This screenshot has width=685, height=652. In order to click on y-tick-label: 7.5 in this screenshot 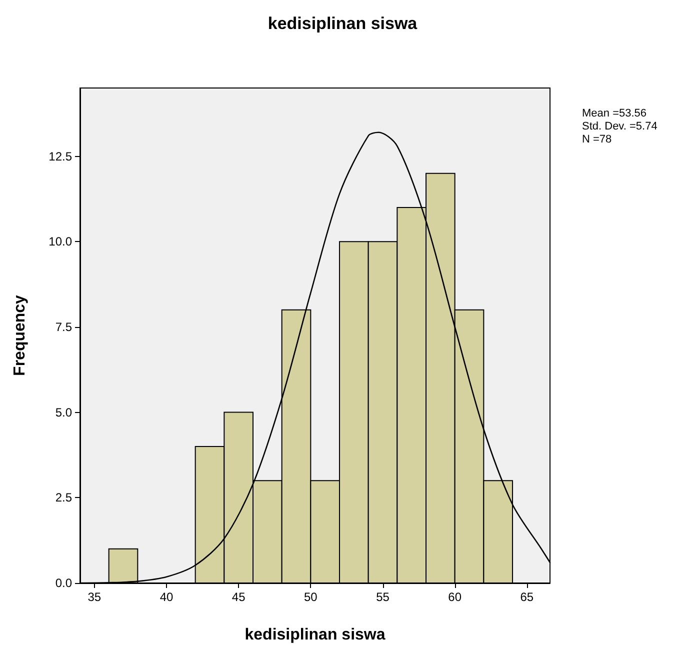, I will do `click(63, 327)`.